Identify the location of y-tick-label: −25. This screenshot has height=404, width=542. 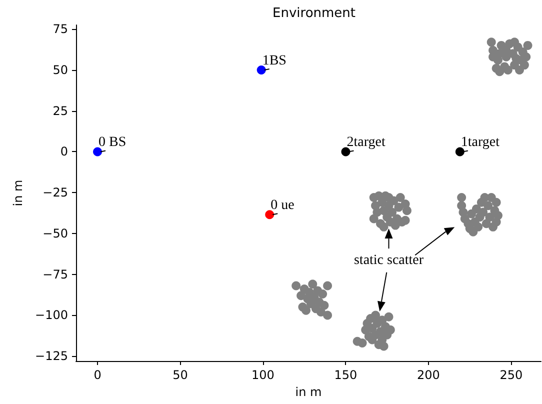
(55, 193).